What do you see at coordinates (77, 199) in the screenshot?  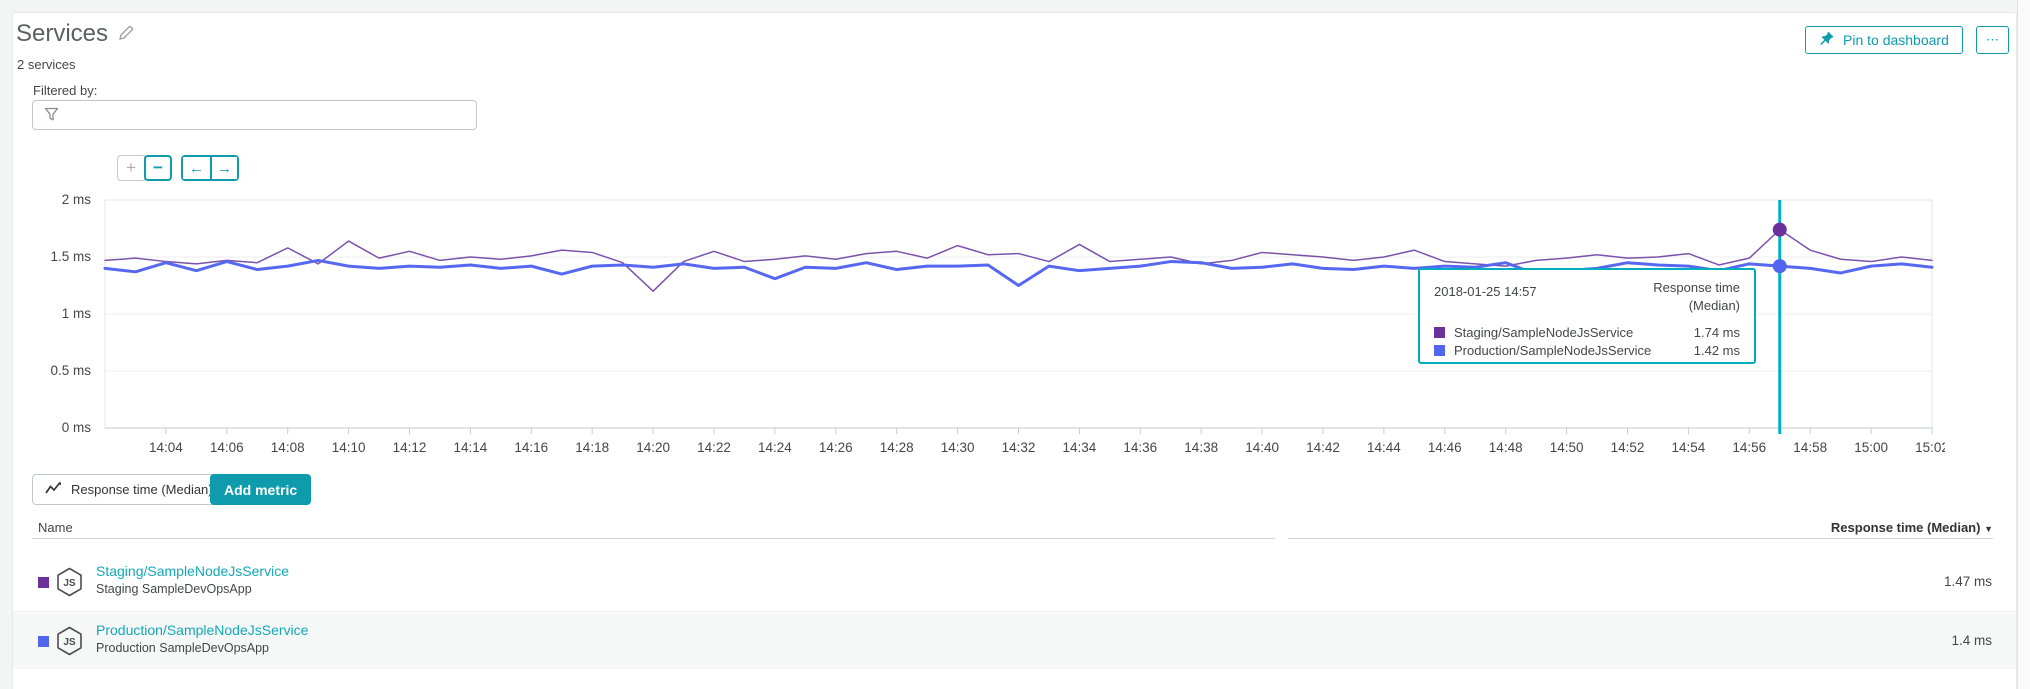 I see `y-axis-tick-label: 2 ms` at bounding box center [77, 199].